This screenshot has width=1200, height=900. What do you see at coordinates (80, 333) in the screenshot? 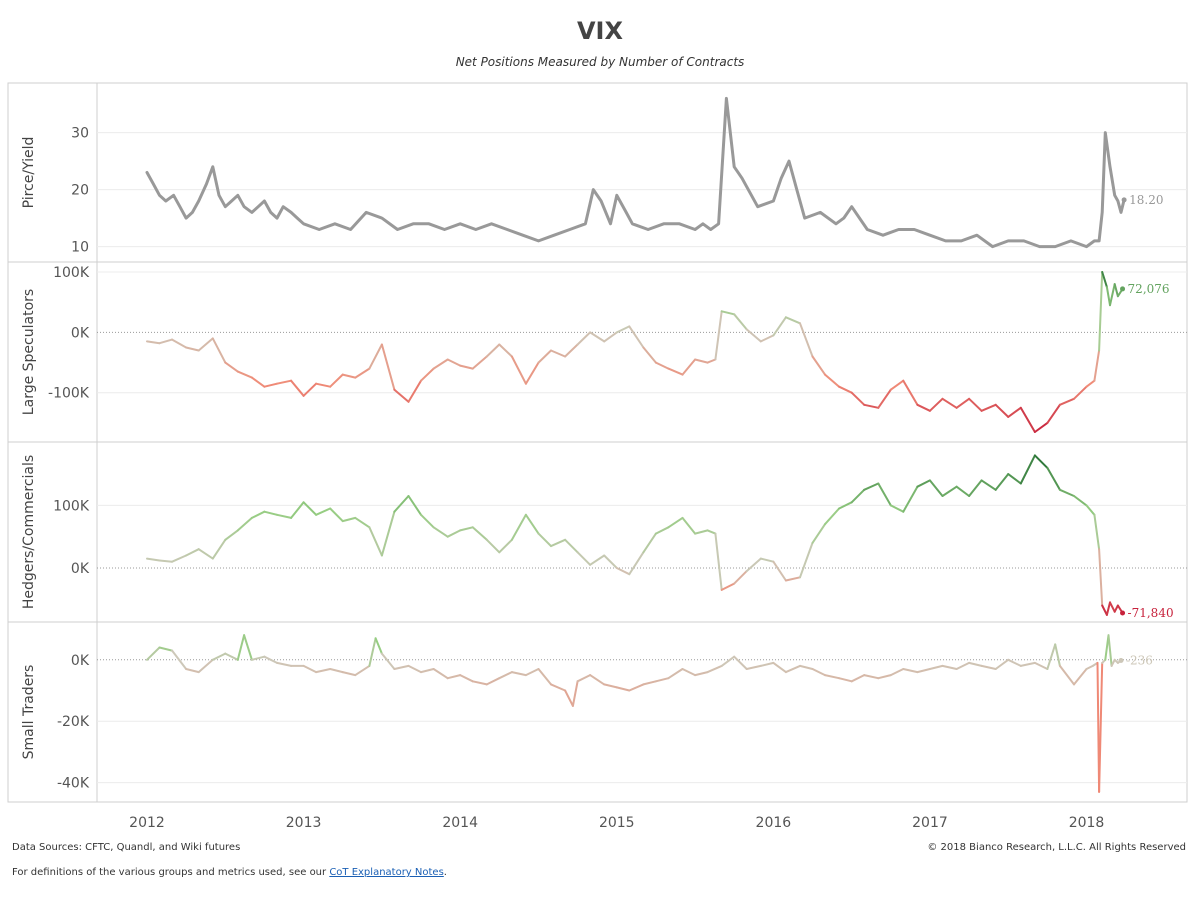
I see `large-y-tick-label: 0K` at bounding box center [80, 333].